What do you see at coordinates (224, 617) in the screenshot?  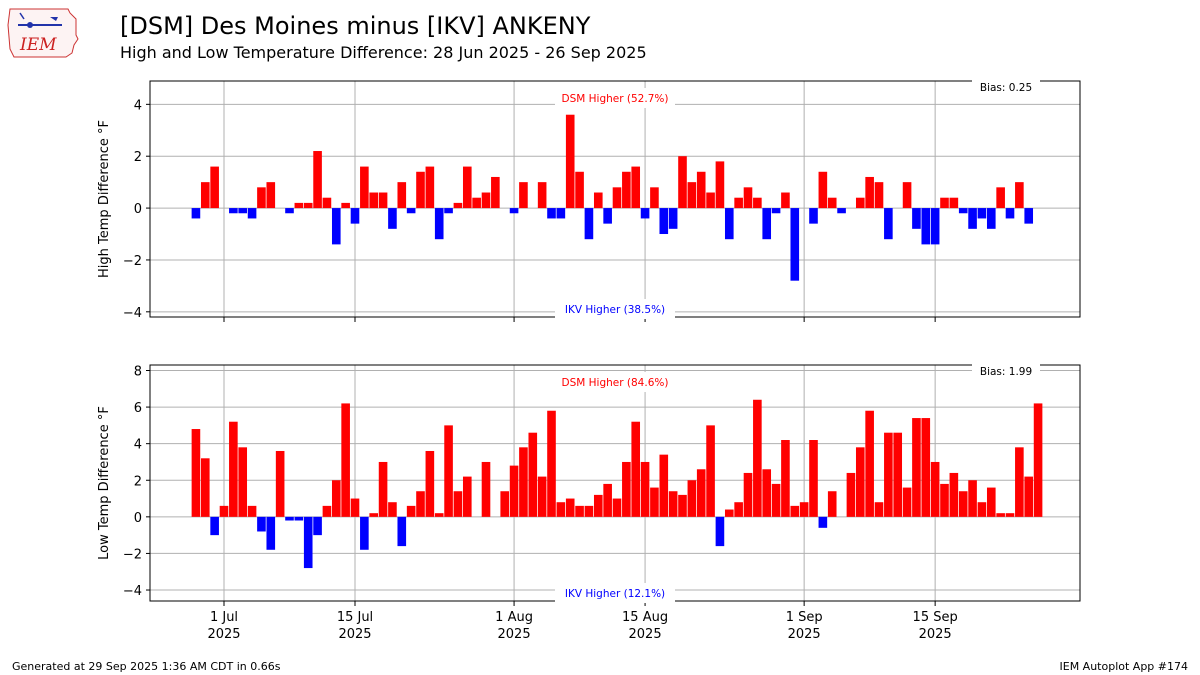 I see `x-tick-label: 1 Jul` at bounding box center [224, 617].